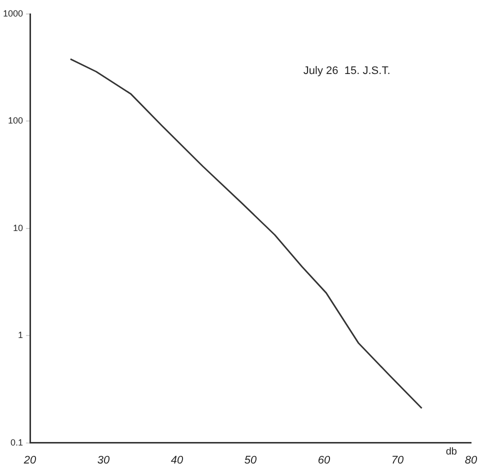 The height and width of the screenshot is (474, 481). Describe the element at coordinates (16, 121) in the screenshot. I see `y-tick-label: 100` at that location.